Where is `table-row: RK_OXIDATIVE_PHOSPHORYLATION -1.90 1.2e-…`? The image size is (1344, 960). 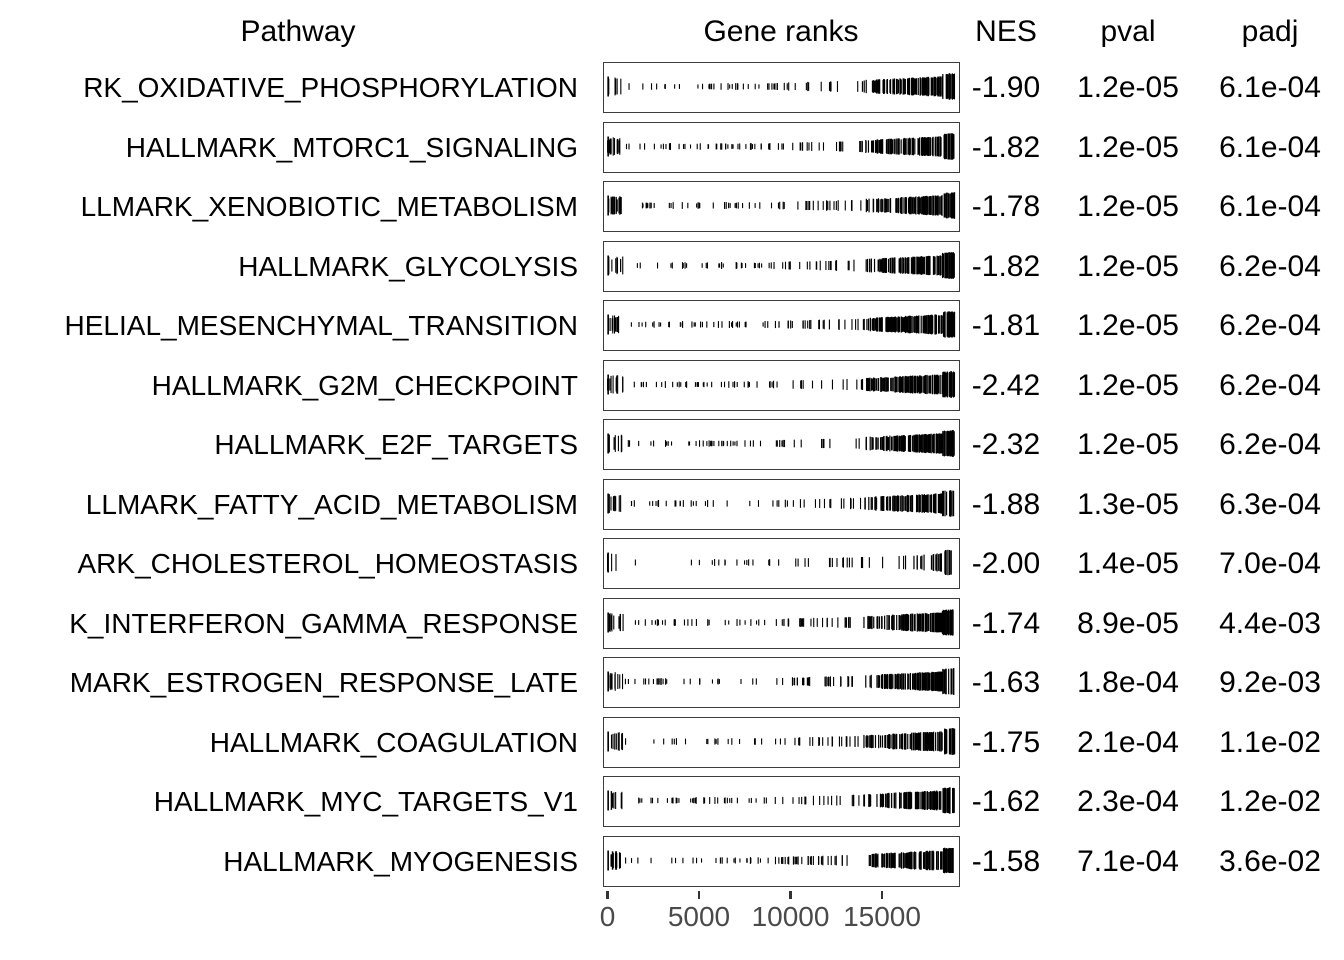 table-row: RK_OXIDATIVE_PHOSPHORYLATION -1.90 1.2e-… is located at coordinates (672, 87).